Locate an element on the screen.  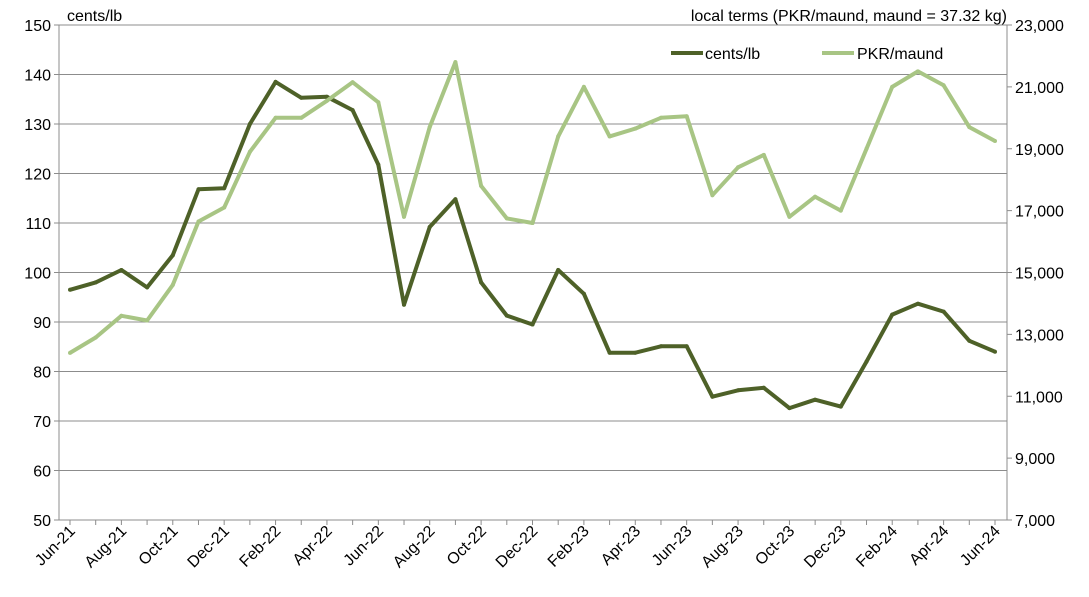
x-tick-label: Jun-24 is located at coordinates (980, 546).